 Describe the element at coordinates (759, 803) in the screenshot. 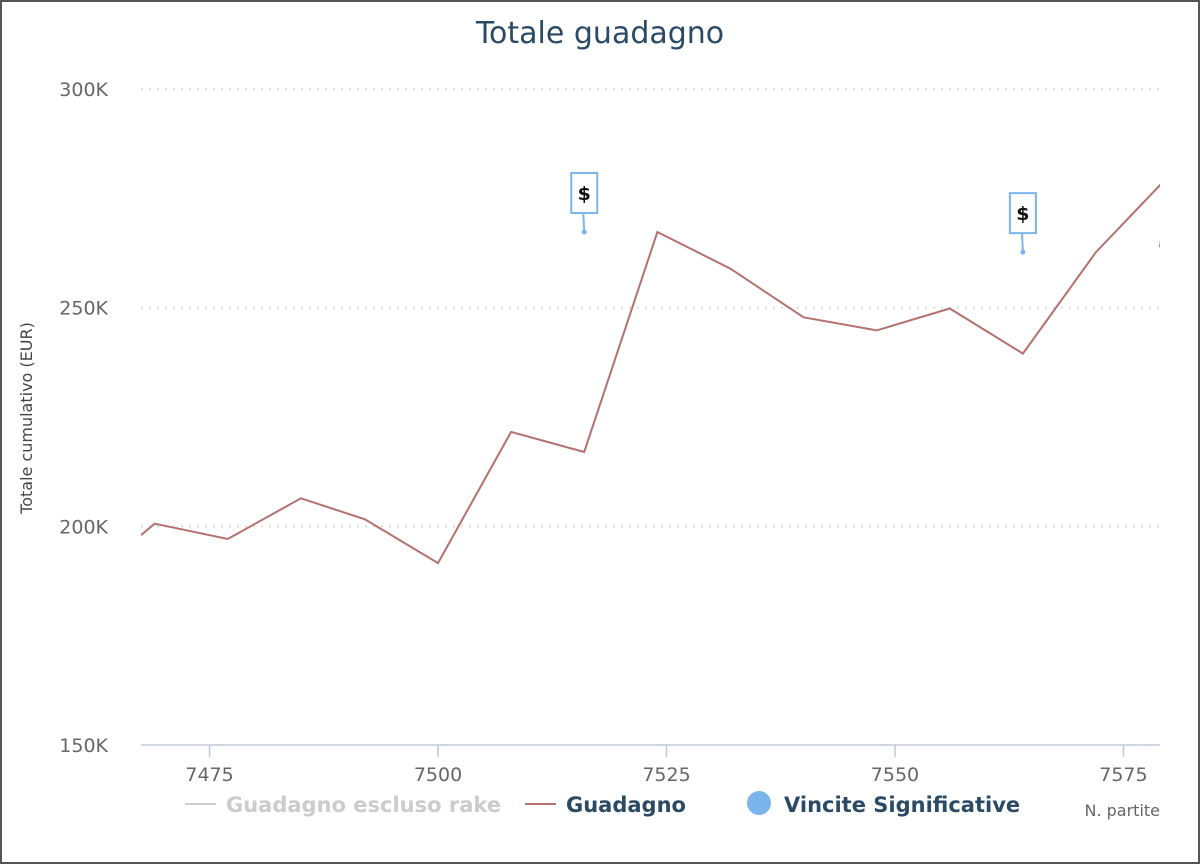

I see `legend-symbol` at that location.